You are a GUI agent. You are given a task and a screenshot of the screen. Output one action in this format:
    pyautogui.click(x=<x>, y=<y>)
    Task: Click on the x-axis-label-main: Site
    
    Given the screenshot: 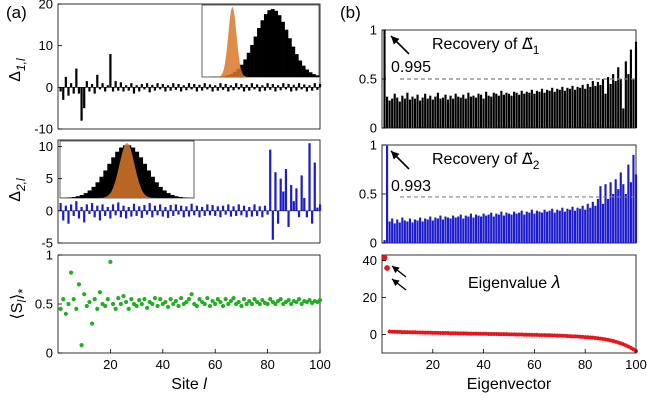 What is the action you would take?
    pyautogui.click(x=187, y=384)
    